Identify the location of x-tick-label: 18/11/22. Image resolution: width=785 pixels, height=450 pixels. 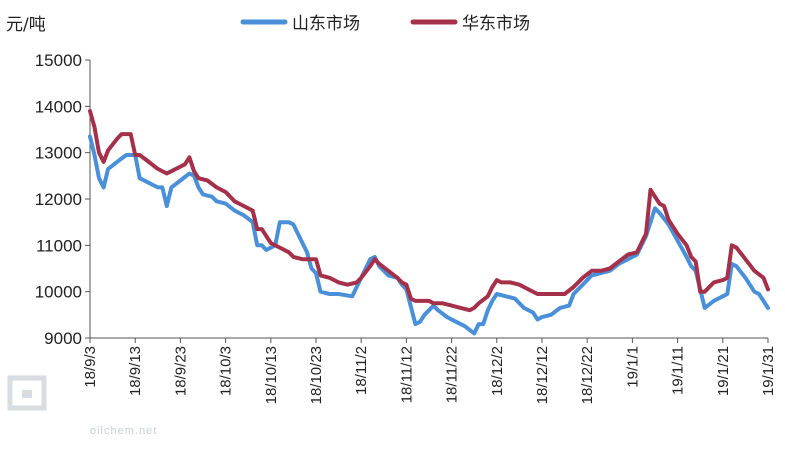
(452, 374).